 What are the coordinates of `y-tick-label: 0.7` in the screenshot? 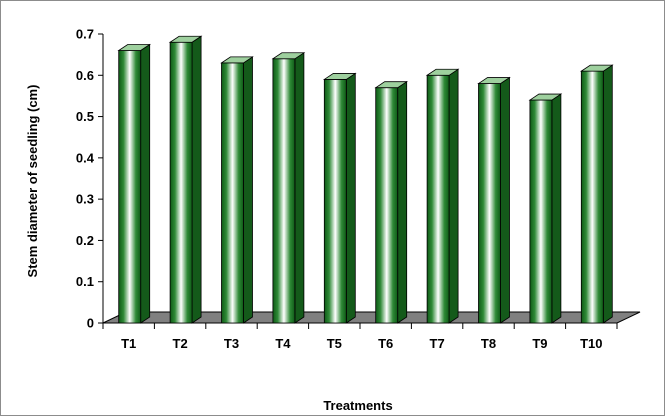 It's located at (85, 34).